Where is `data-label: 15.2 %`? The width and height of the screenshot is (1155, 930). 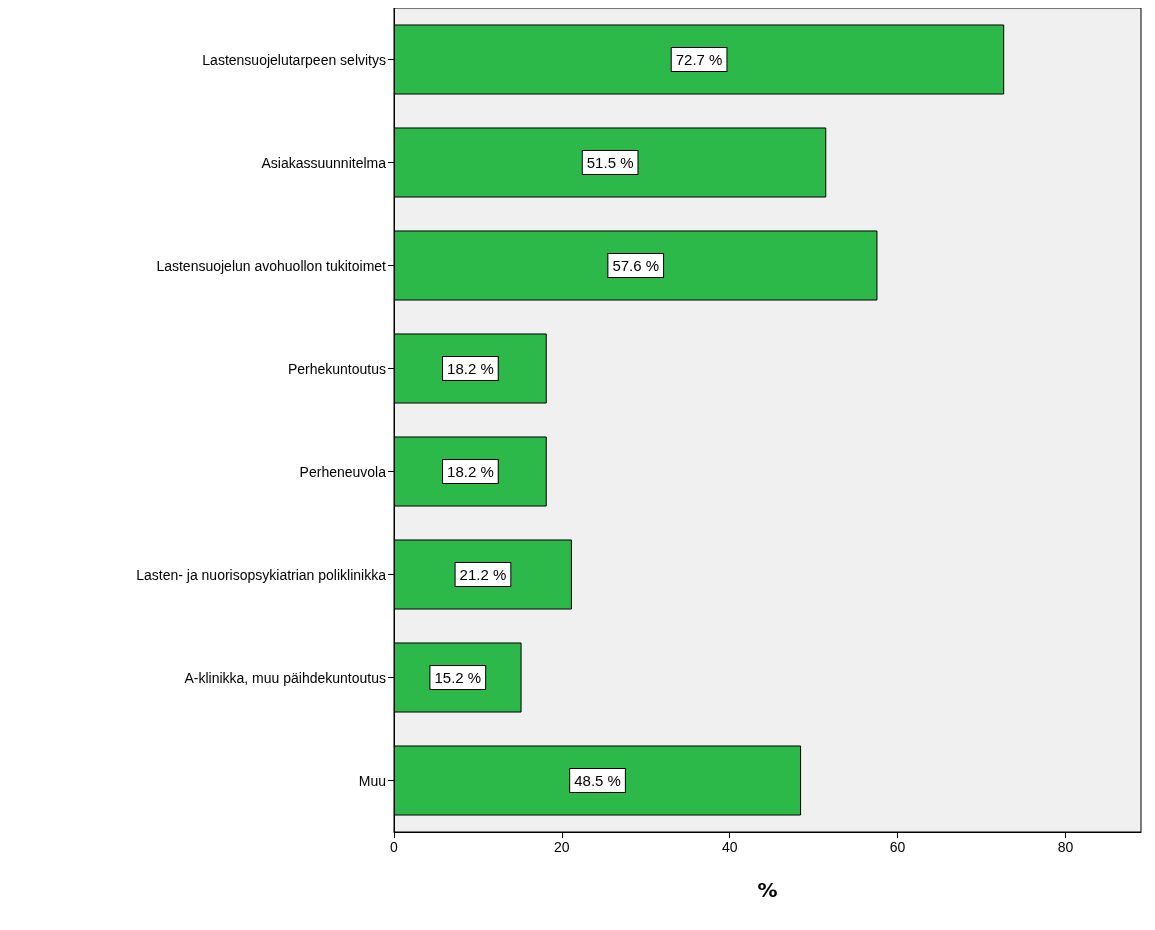
data-label: 15.2 % is located at coordinates (458, 677).